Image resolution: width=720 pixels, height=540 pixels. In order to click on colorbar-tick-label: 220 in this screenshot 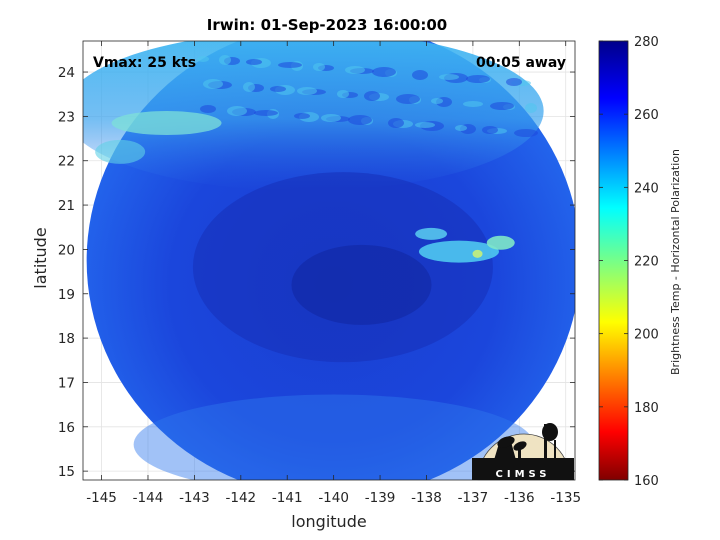, I will do `click(646, 262)`.